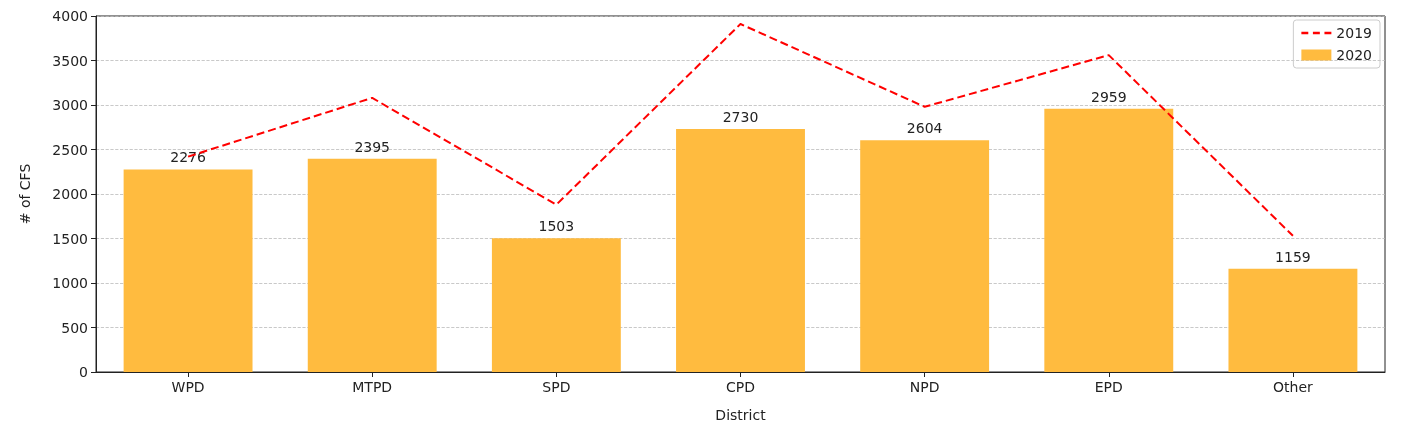 The width and height of the screenshot is (1408, 435). What do you see at coordinates (740, 387) in the screenshot?
I see `x-tick-label: CPD` at bounding box center [740, 387].